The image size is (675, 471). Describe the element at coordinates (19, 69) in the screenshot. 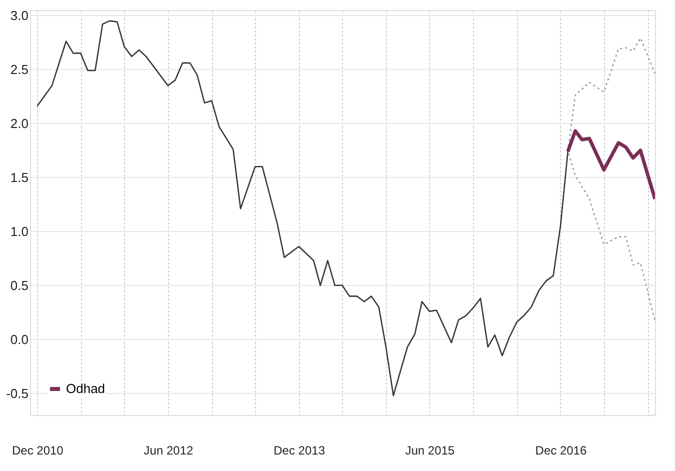

I see `y-tick-label: 2.5` at that location.